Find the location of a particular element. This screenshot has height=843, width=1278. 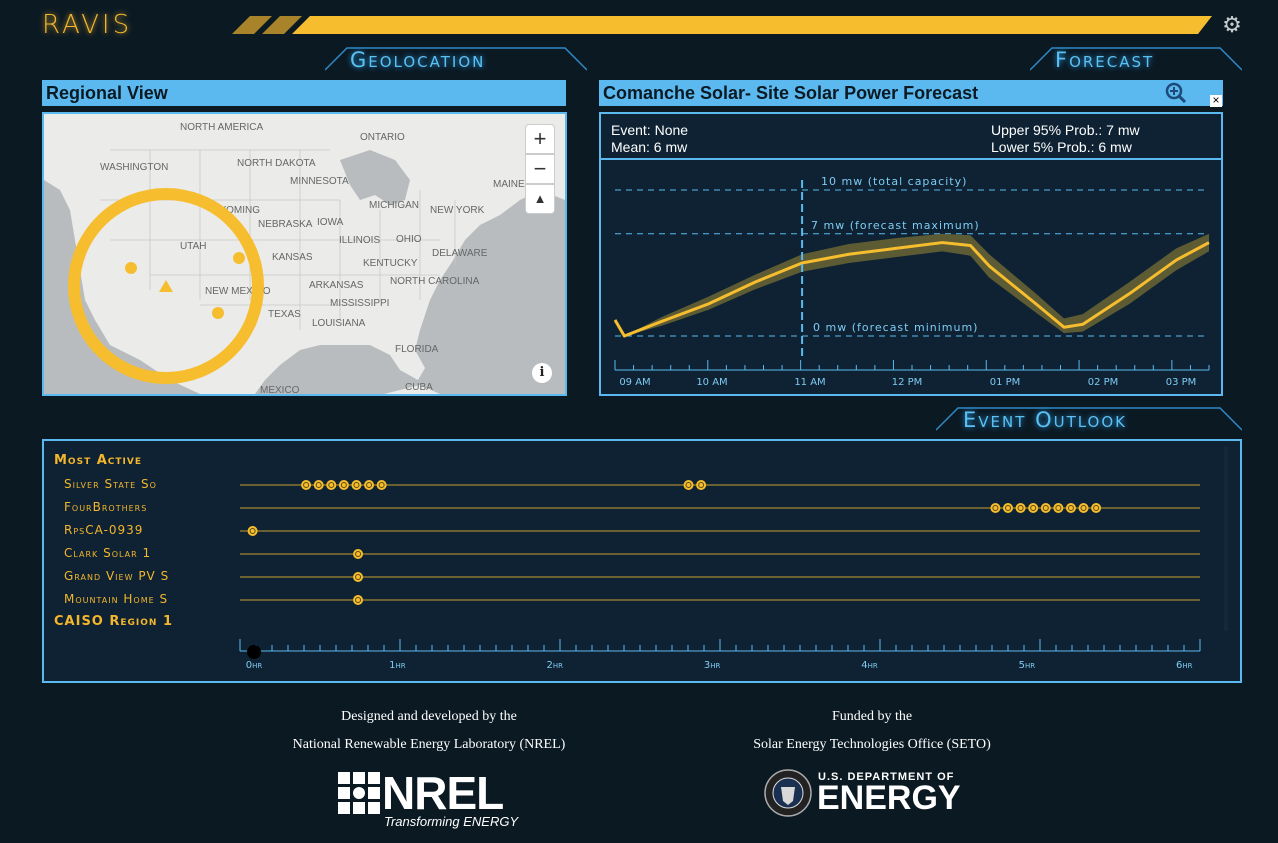

x-tick-label: 09 AM is located at coordinates (634, 382).